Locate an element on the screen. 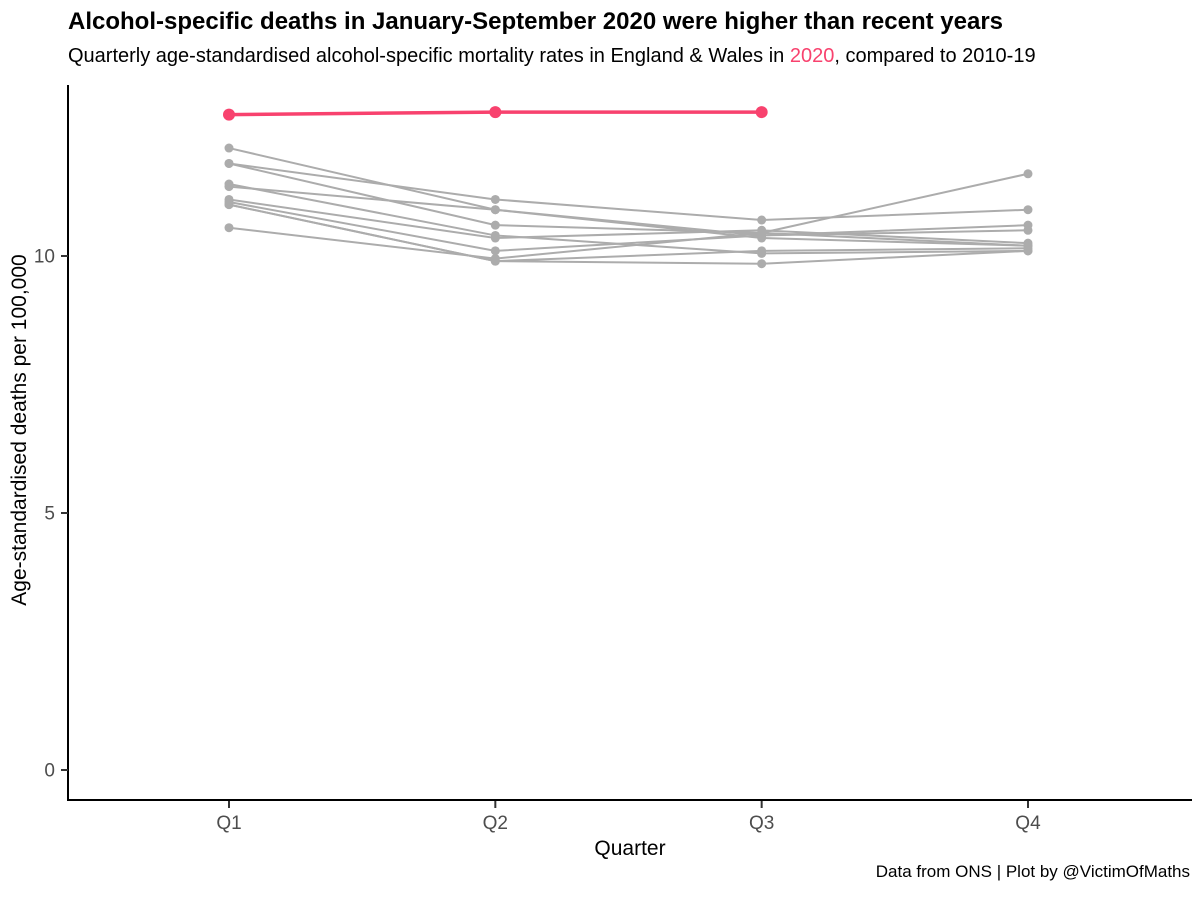  y-axis-tick-label: 5 is located at coordinates (49, 514).